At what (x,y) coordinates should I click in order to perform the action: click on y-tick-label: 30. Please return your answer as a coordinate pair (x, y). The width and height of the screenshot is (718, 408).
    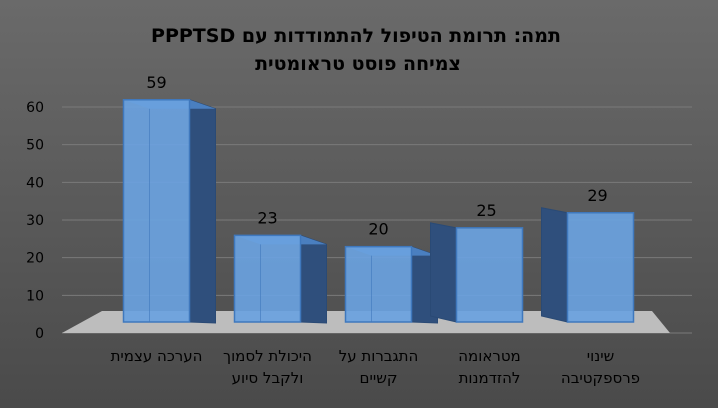
    Looking at the image, I should click on (35, 221).